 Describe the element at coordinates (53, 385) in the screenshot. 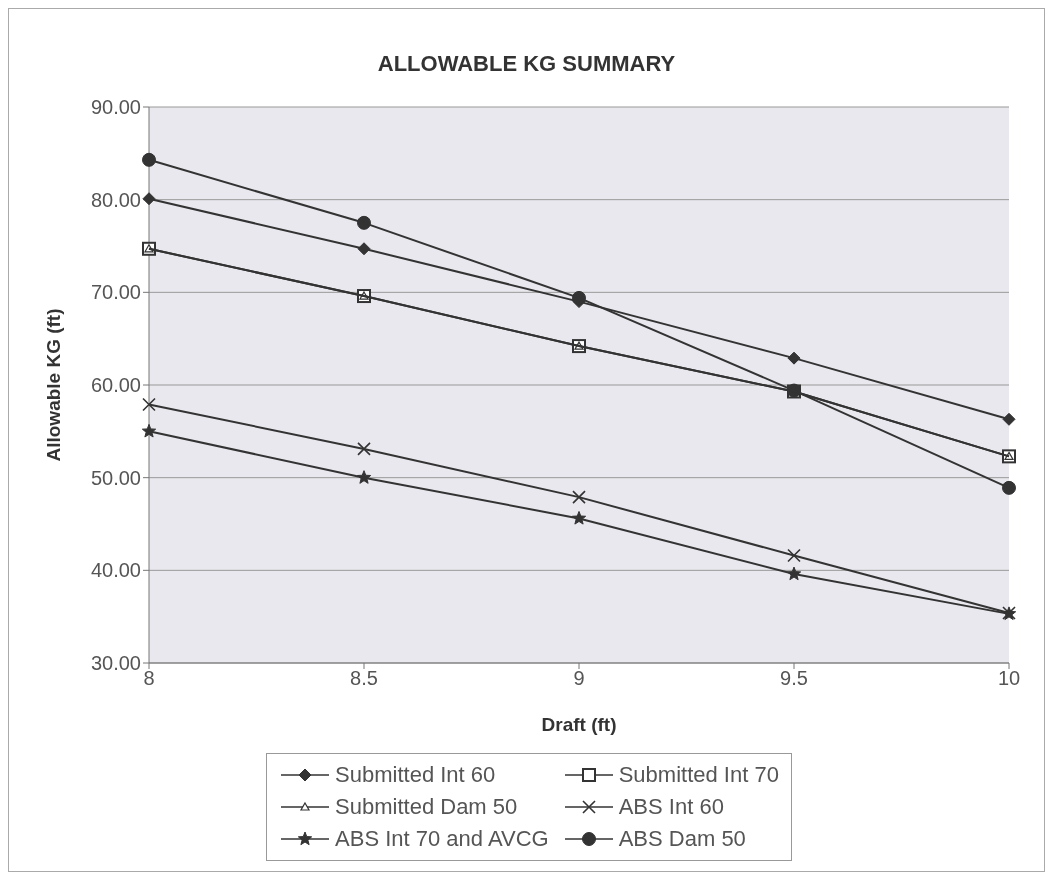

I see `y-axis-title: Allowable KG (ft)` at that location.